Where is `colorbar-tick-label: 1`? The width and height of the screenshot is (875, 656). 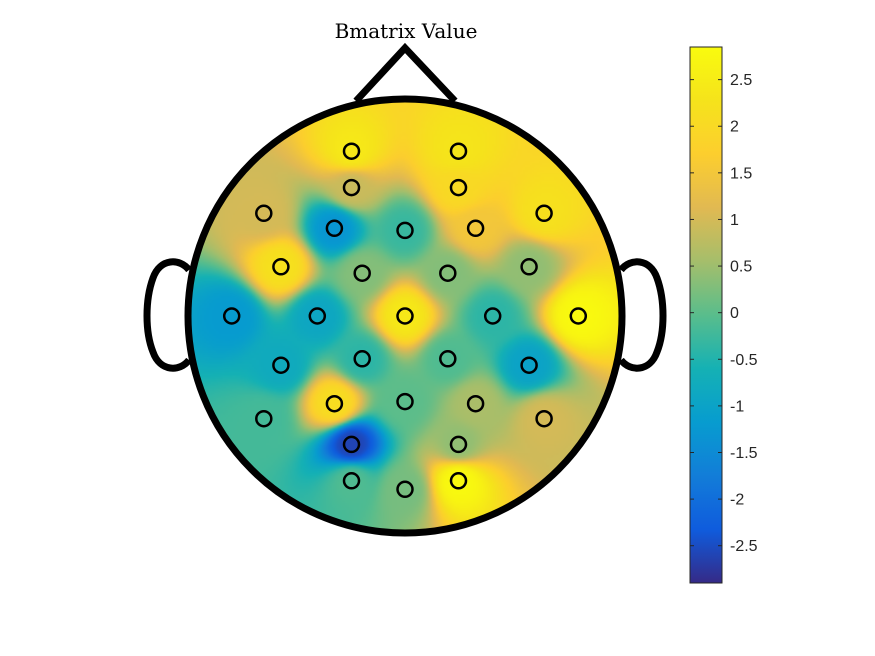
colorbar-tick-label: 1 is located at coordinates (734, 220).